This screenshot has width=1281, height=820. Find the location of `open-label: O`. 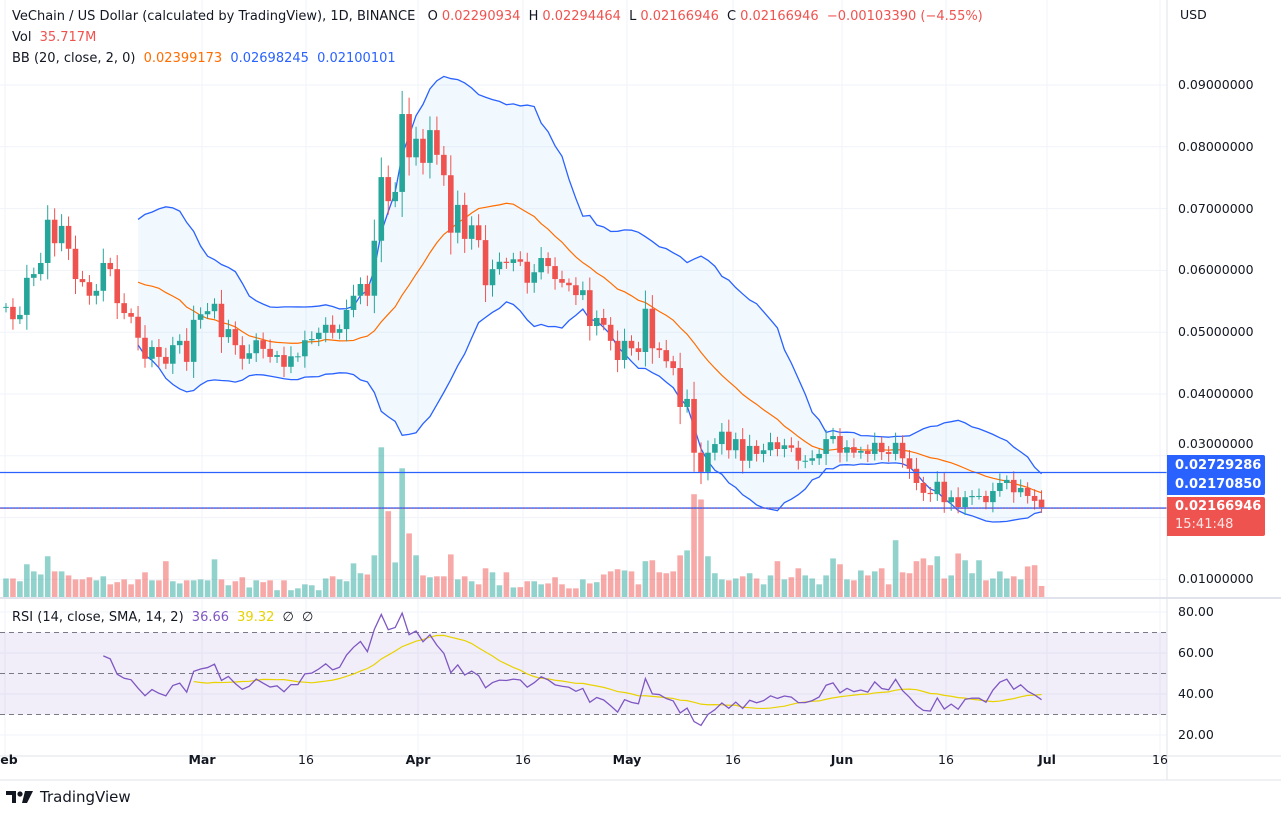

open-label: O is located at coordinates (432, 16).